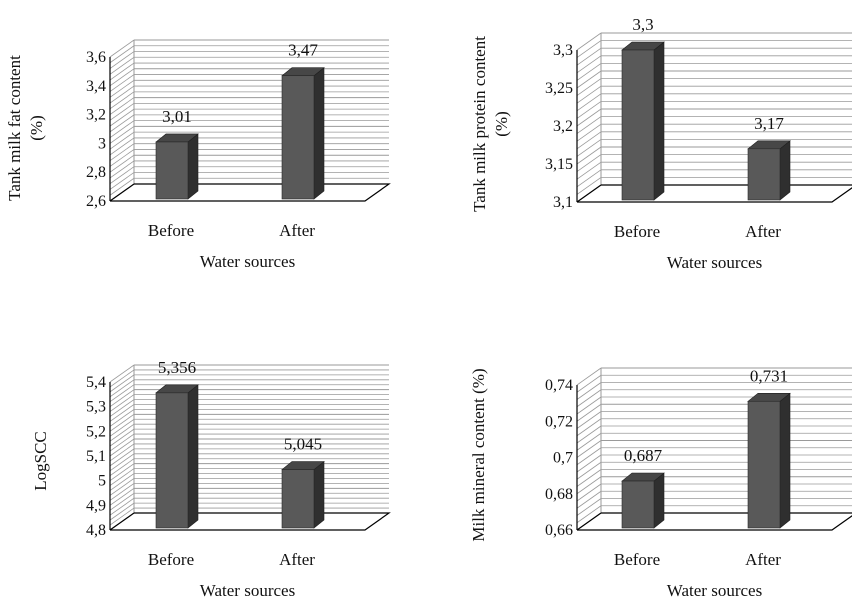 The image size is (852, 601). Describe the element at coordinates (303, 50) in the screenshot. I see `data-label: 3,47` at that location.